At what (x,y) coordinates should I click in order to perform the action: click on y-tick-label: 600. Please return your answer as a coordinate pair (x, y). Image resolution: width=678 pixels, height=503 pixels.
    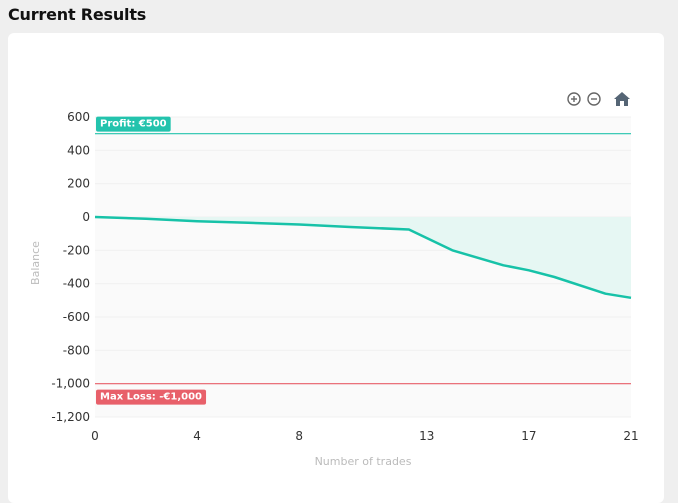
    Looking at the image, I should click on (78, 117).